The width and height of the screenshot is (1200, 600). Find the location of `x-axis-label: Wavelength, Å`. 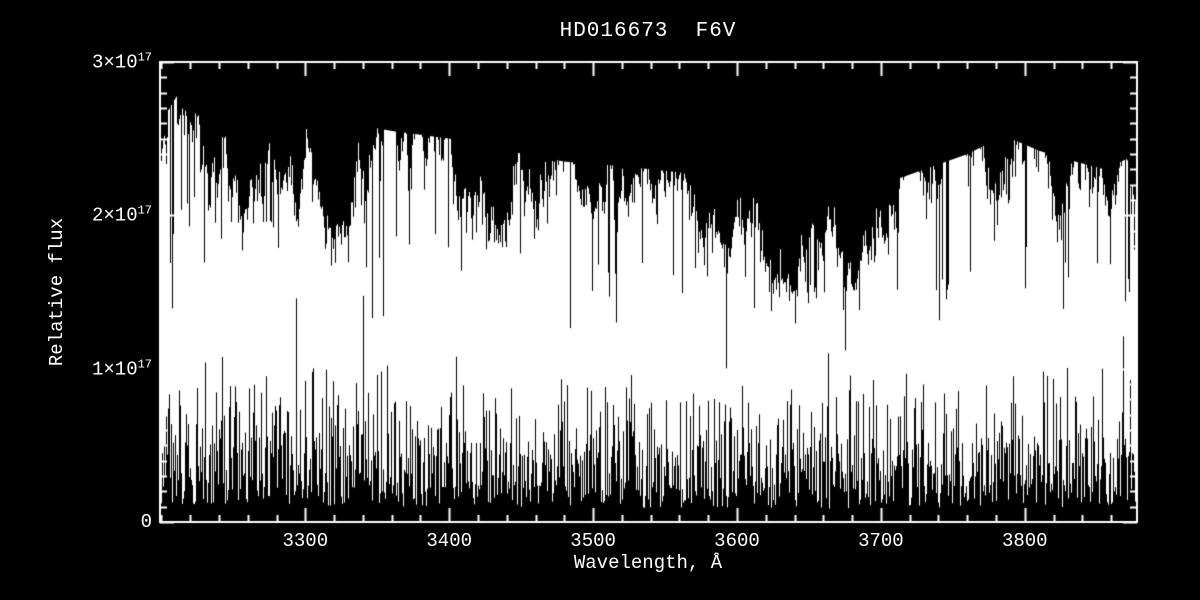

x-axis-label: Wavelength, Å is located at coordinates (648, 563).